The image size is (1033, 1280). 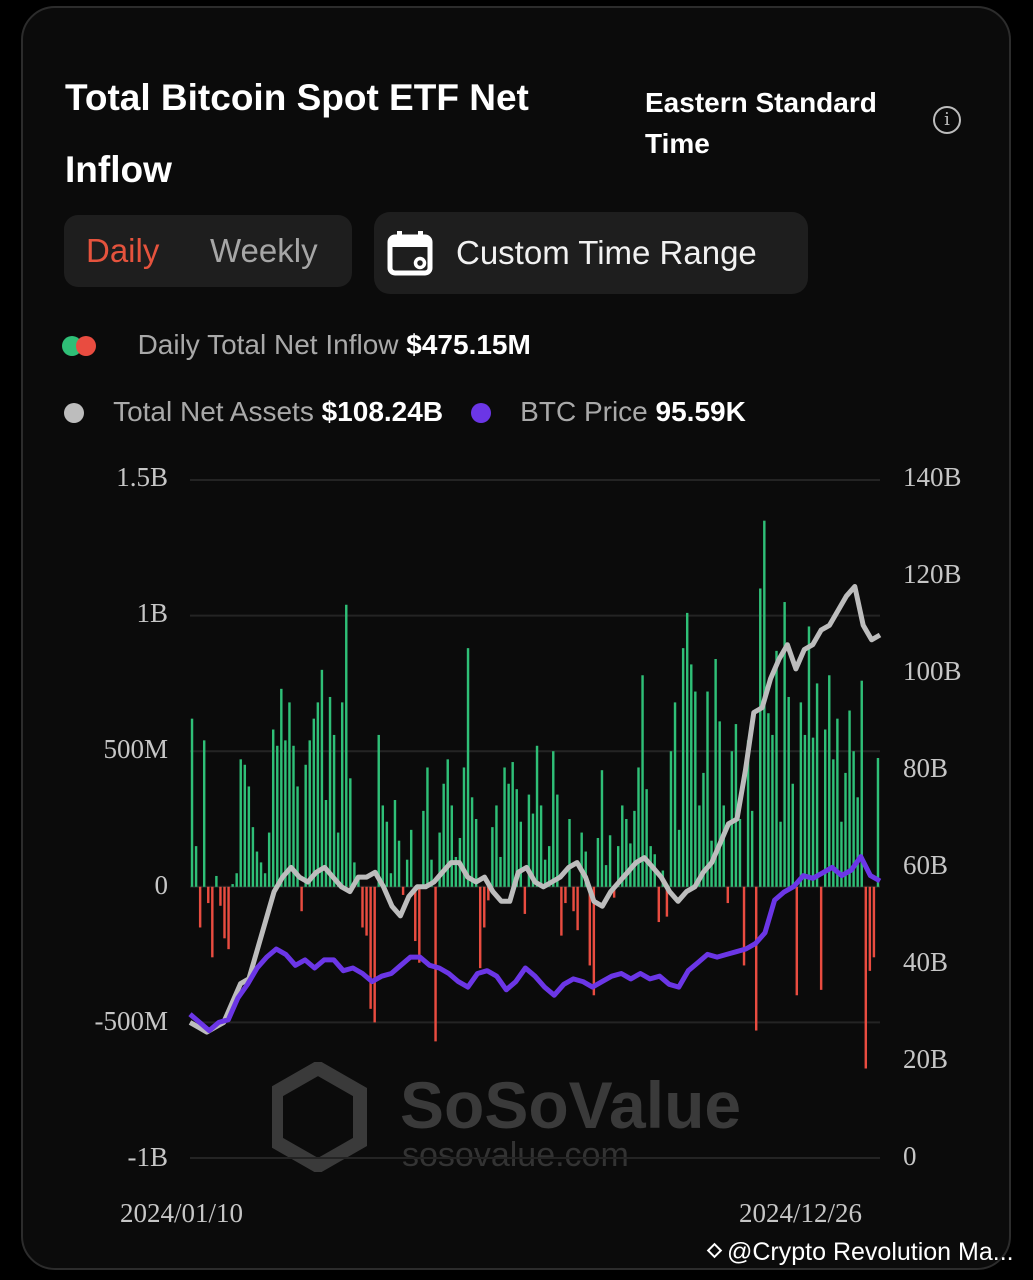 I want to click on assets-value: $108.24B, so click(x=382, y=411).